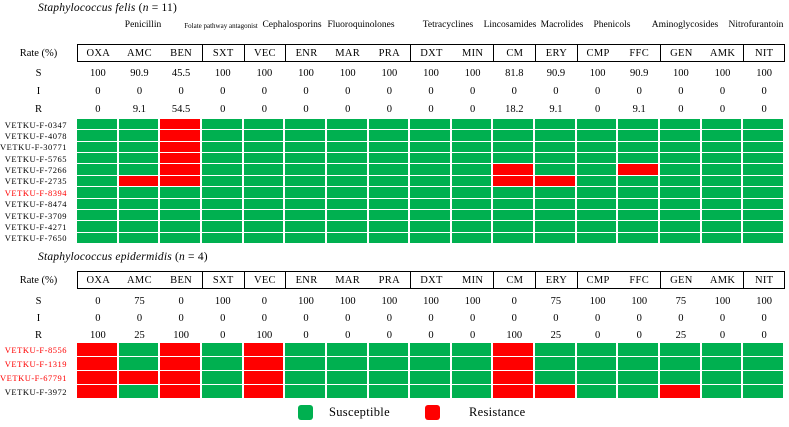 This screenshot has width=789, height=427. Describe the element at coordinates (181, 109) in the screenshot. I see `rate-value: 54.5` at that location.